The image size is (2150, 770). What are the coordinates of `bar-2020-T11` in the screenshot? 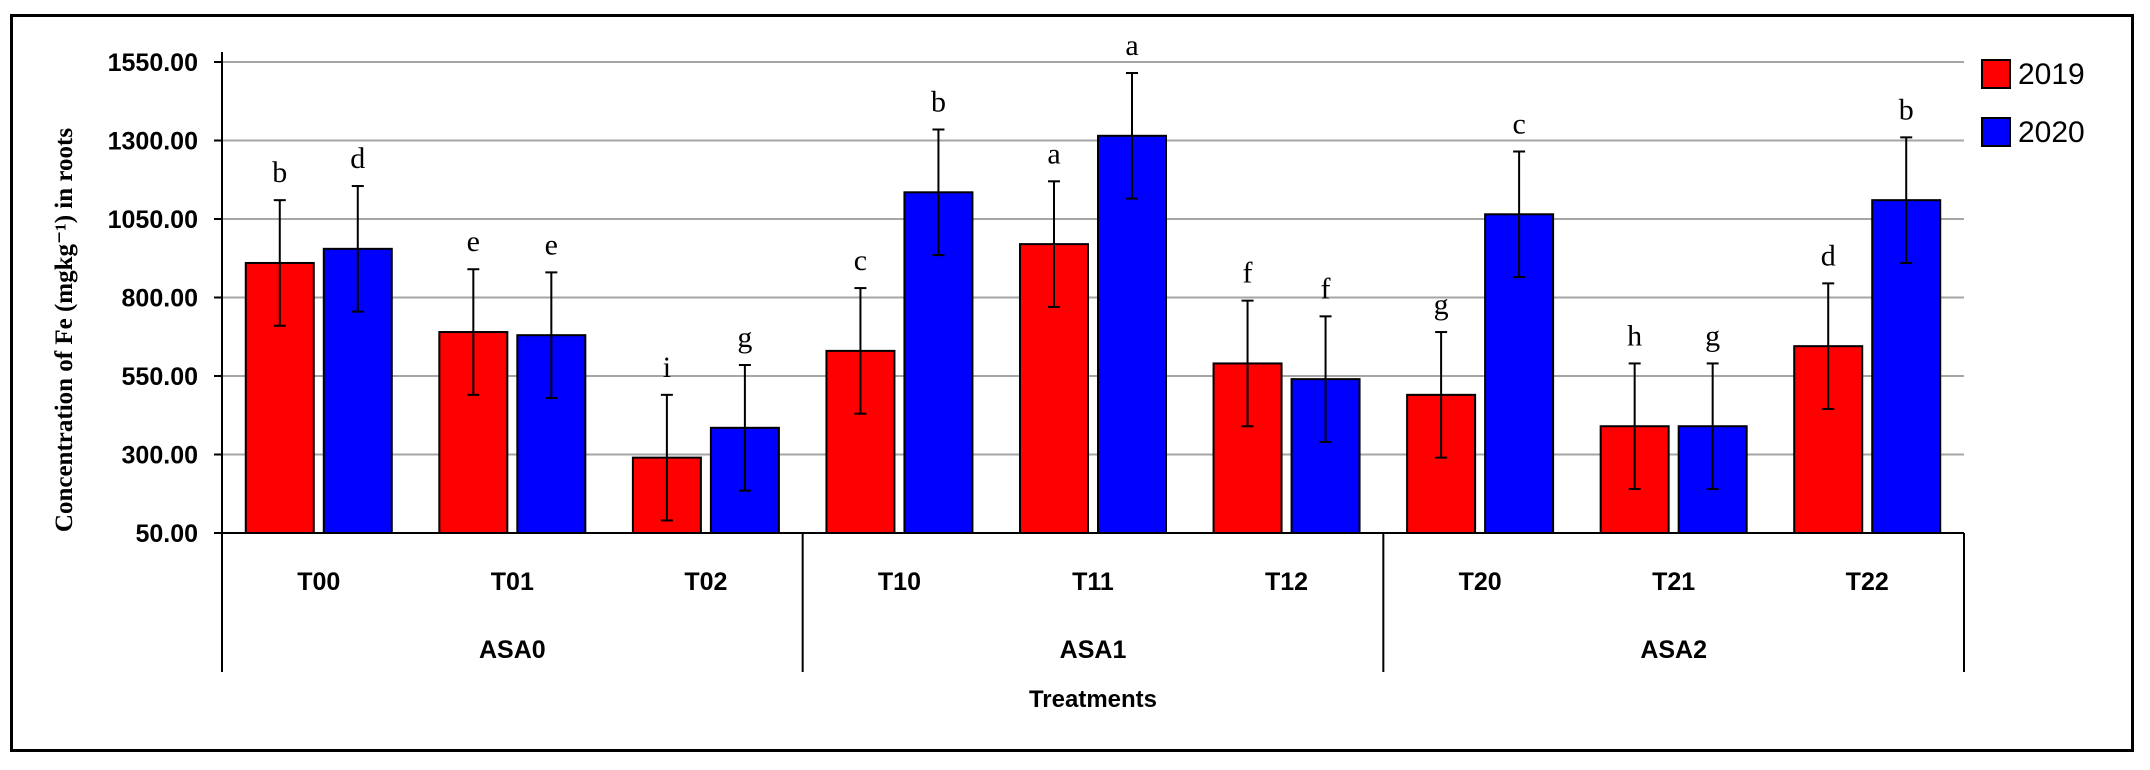 It's located at (1132, 334).